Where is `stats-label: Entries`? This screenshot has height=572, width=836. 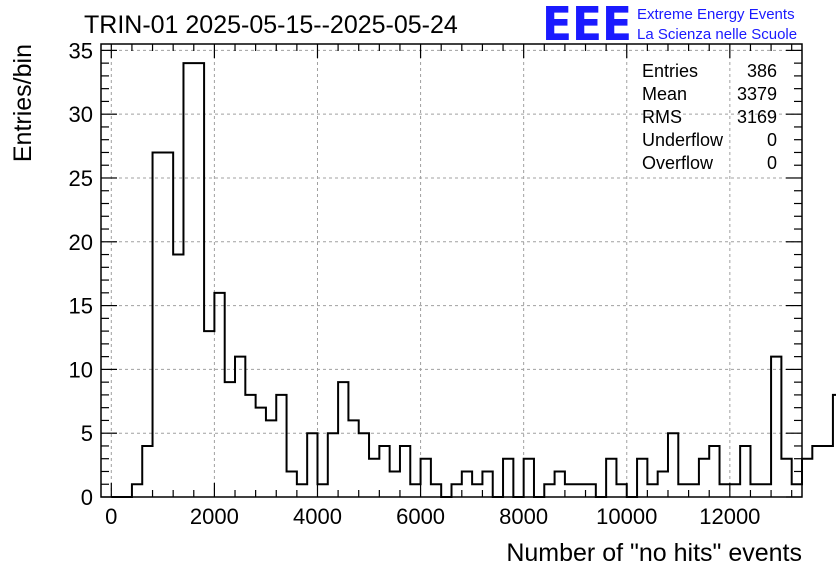 stats-label: Entries is located at coordinates (670, 71).